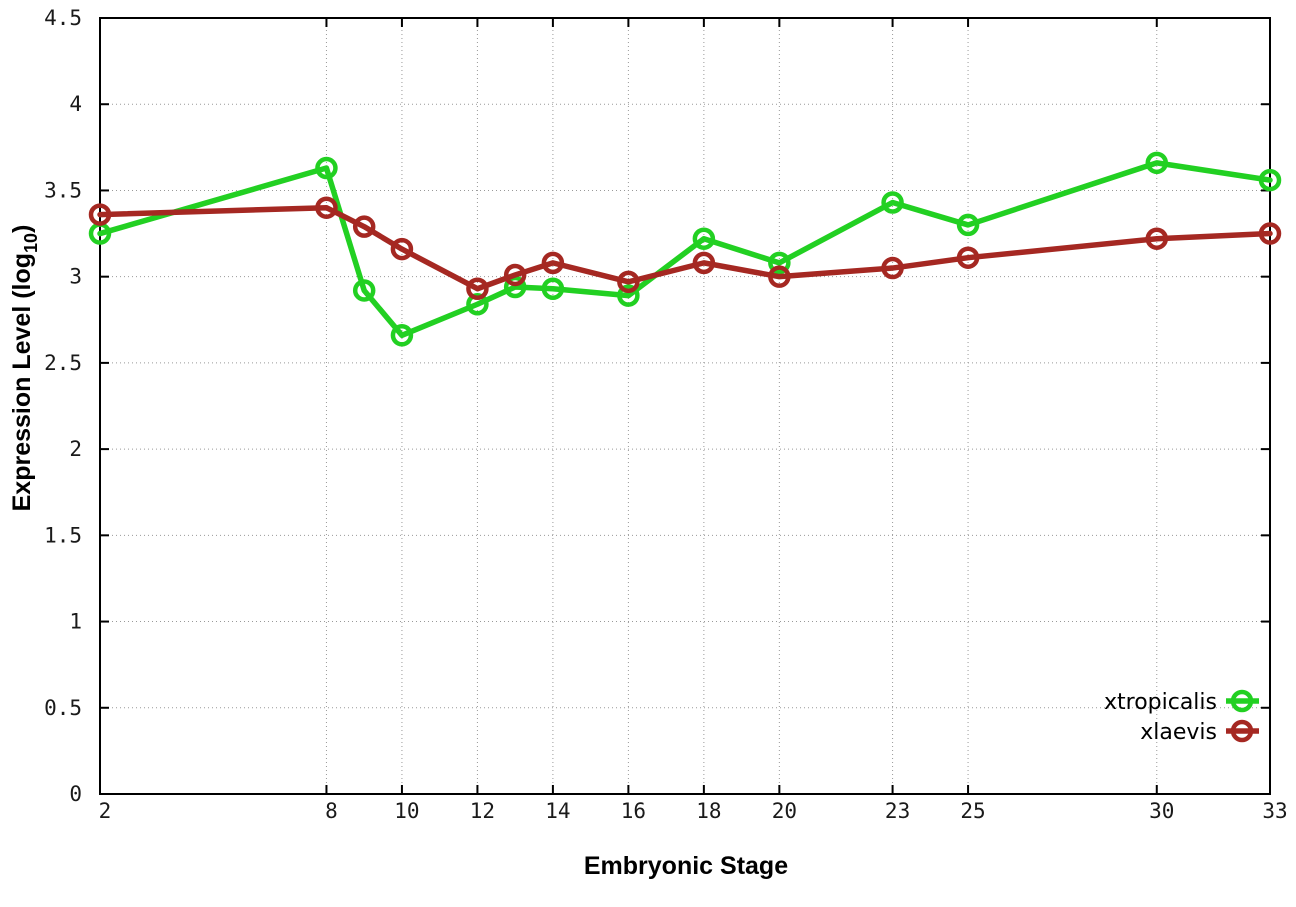 This screenshot has height=907, width=1296. I want to click on x-tick-label: 2, so click(105, 811).